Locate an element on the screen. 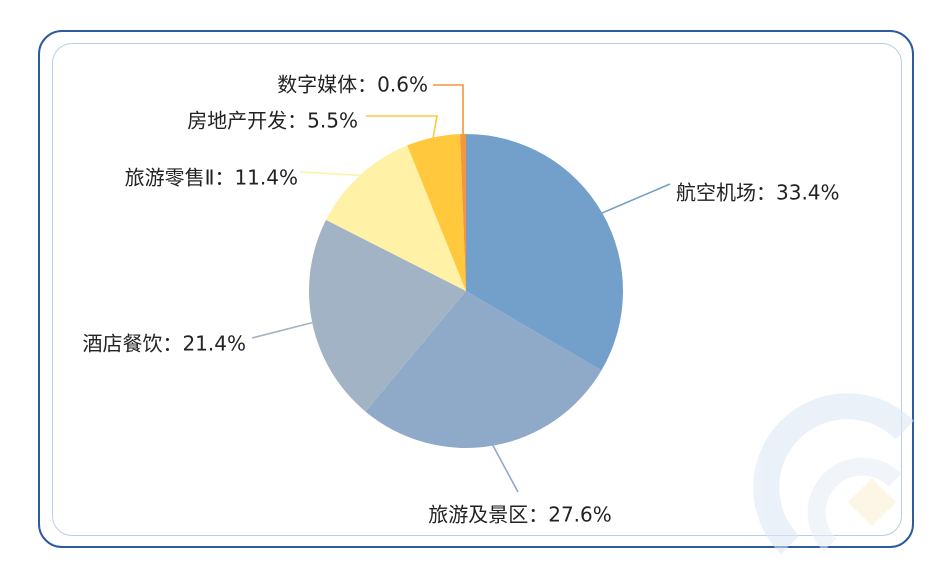  label-airport: 航空机场：33.4% is located at coordinates (758, 193).